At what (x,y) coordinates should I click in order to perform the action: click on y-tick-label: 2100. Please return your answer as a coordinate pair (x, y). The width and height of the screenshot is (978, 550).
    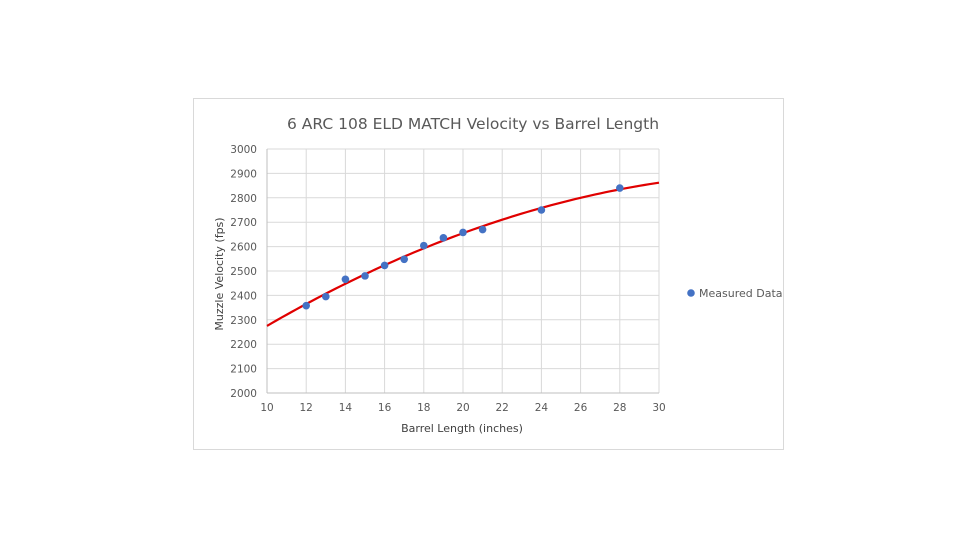
    Looking at the image, I should click on (243, 370).